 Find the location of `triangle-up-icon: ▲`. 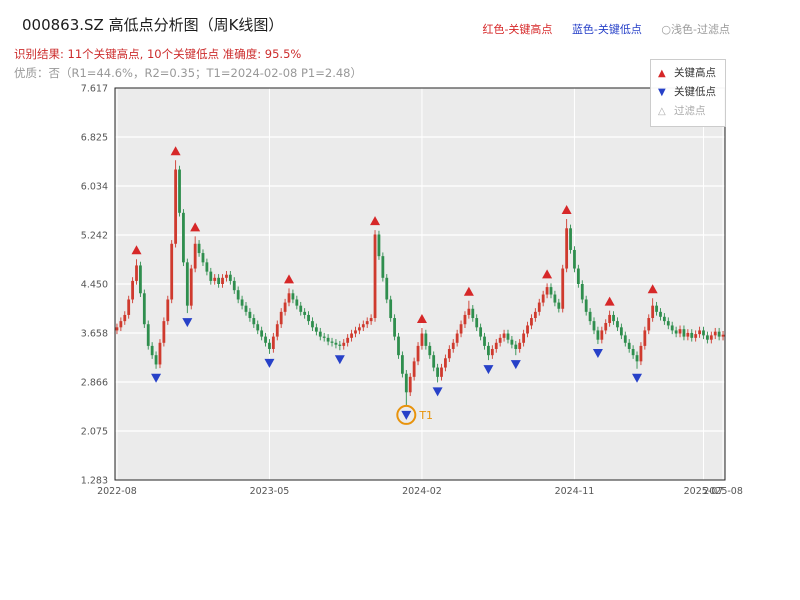

triangle-up-icon: ▲ is located at coordinates (662, 73).